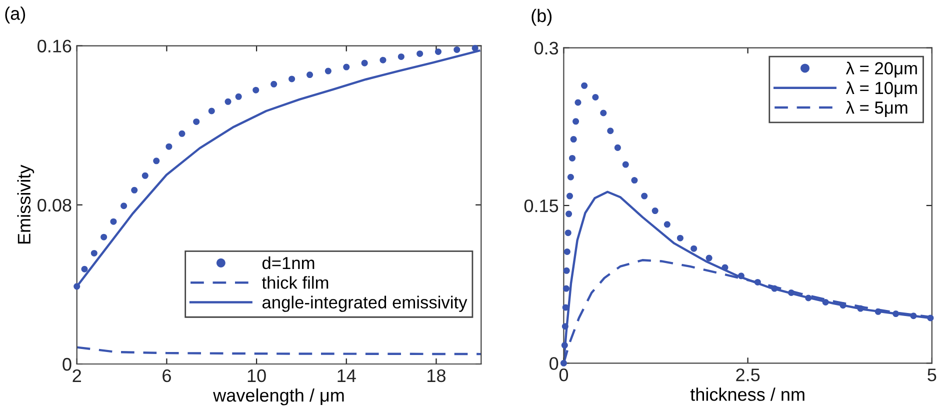  What do you see at coordinates (542, 17) in the screenshot?
I see `chart-title: (b)` at bounding box center [542, 17].